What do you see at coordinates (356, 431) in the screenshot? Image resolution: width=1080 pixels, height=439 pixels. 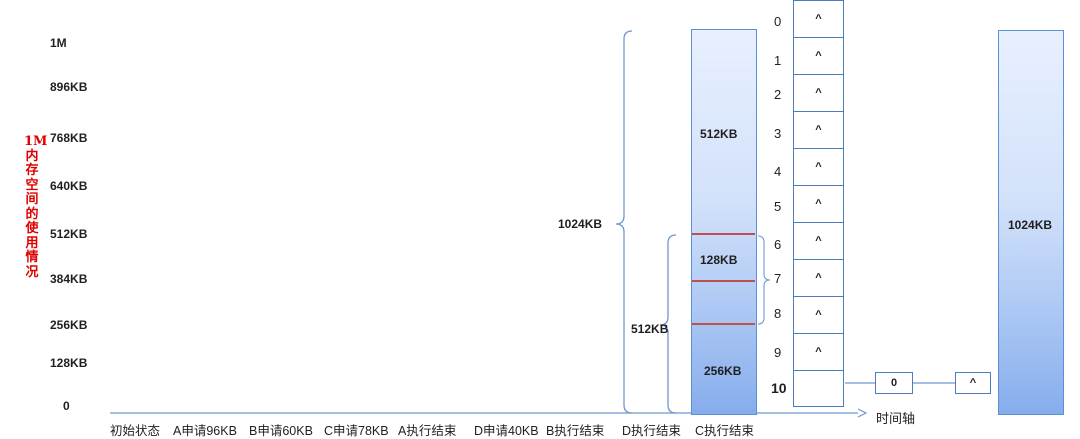 I see `x-tick-label: C申请78KB` at bounding box center [356, 431].